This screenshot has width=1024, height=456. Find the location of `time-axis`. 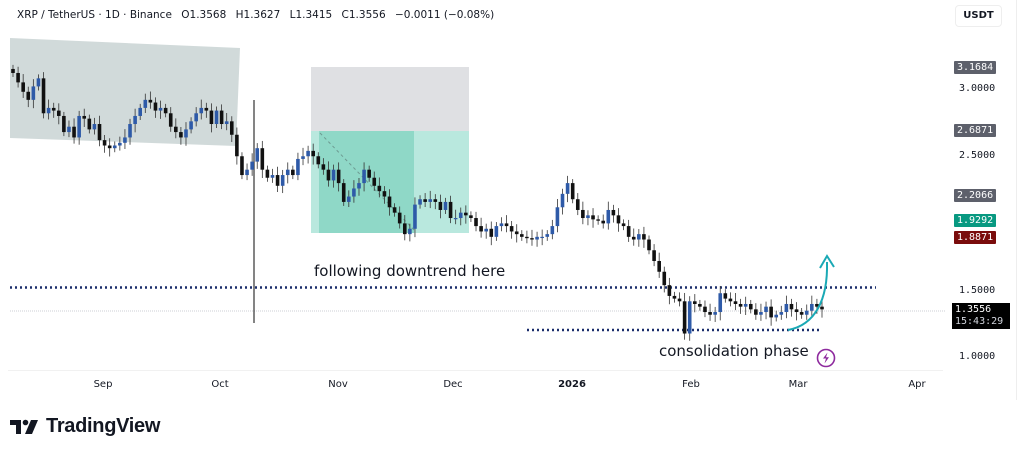

time-axis is located at coordinates (475, 384).